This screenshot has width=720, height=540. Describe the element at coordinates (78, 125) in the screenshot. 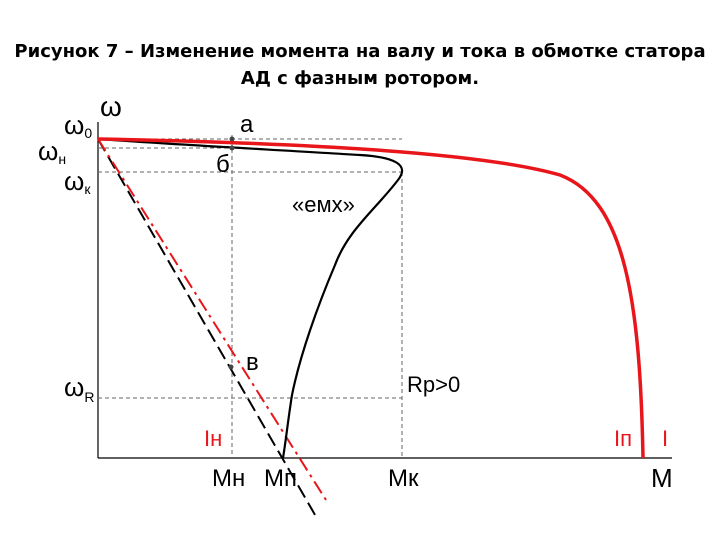

I see `y-tick-omega0: ω0` at that location.